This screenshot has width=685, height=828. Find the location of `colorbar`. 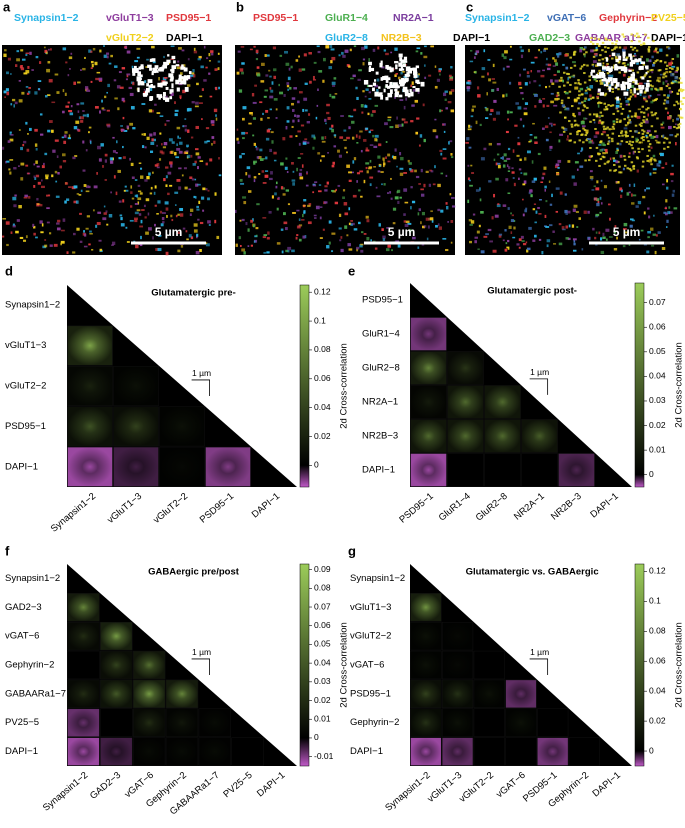

colorbar is located at coordinates (304, 386).